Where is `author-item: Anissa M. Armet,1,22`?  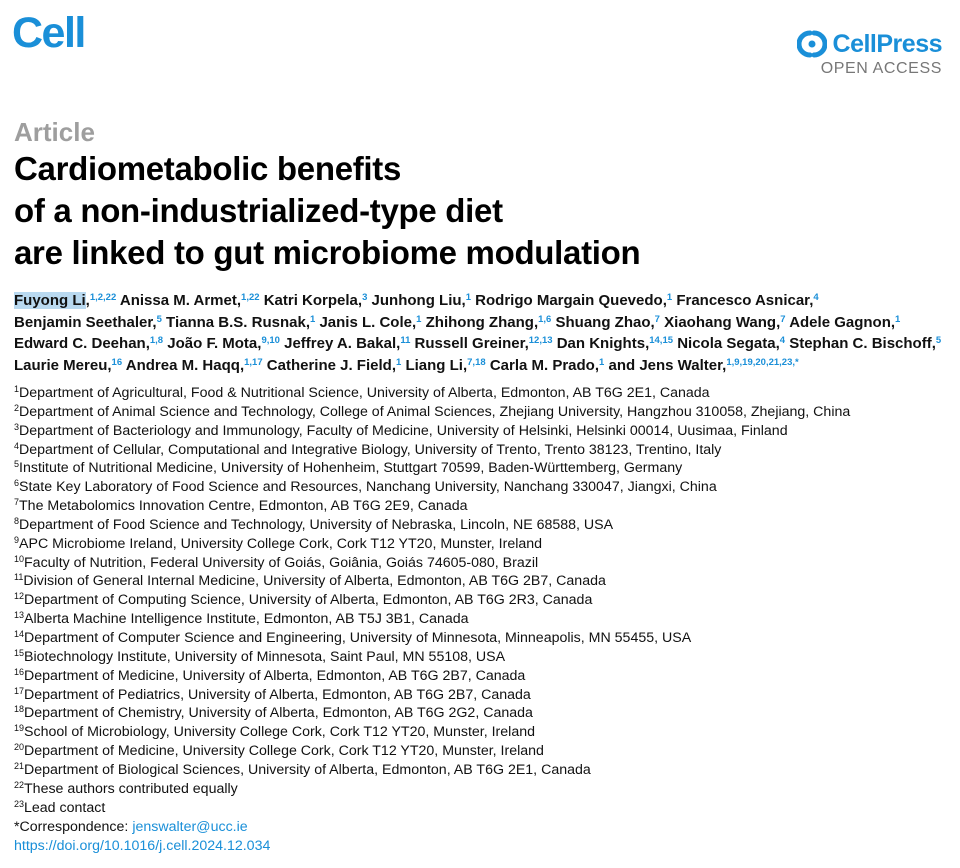
author-item: Anissa M. Armet,1,22 is located at coordinates (189, 300).